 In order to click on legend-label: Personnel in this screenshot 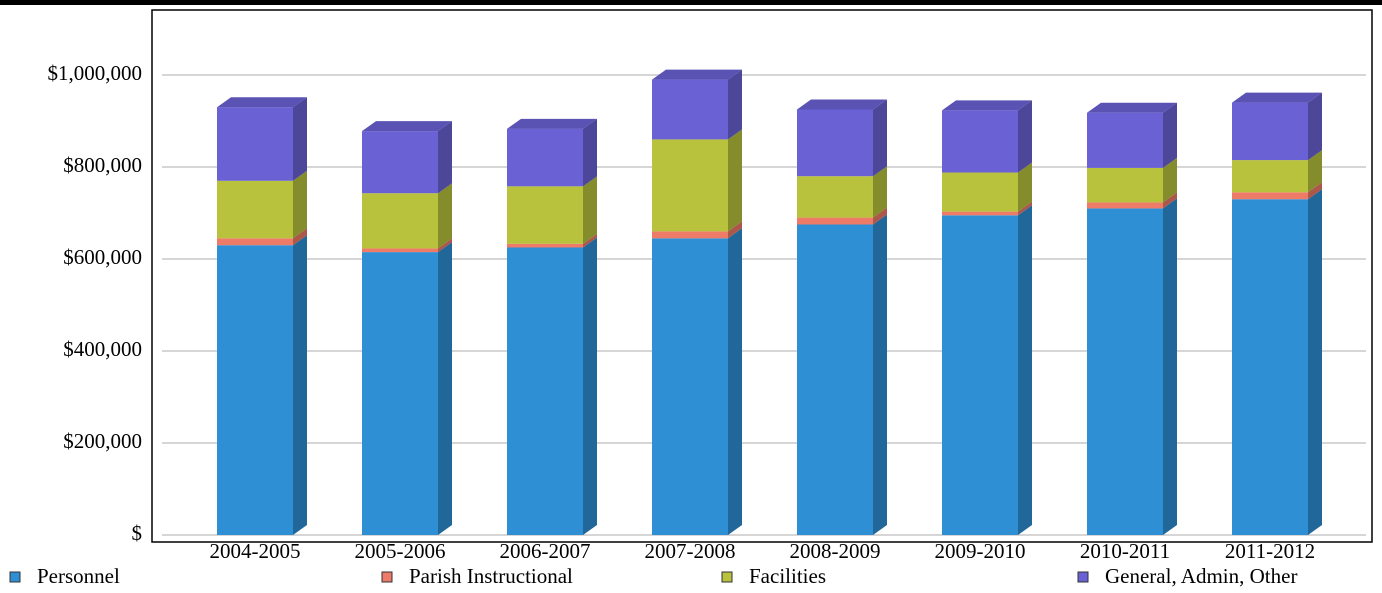, I will do `click(78, 576)`.